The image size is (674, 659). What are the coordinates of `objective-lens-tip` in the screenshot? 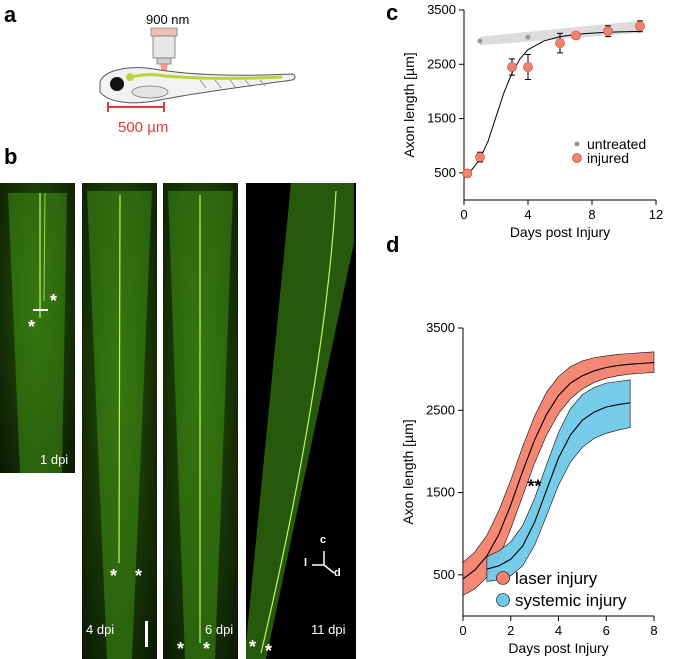 It's located at (164, 61).